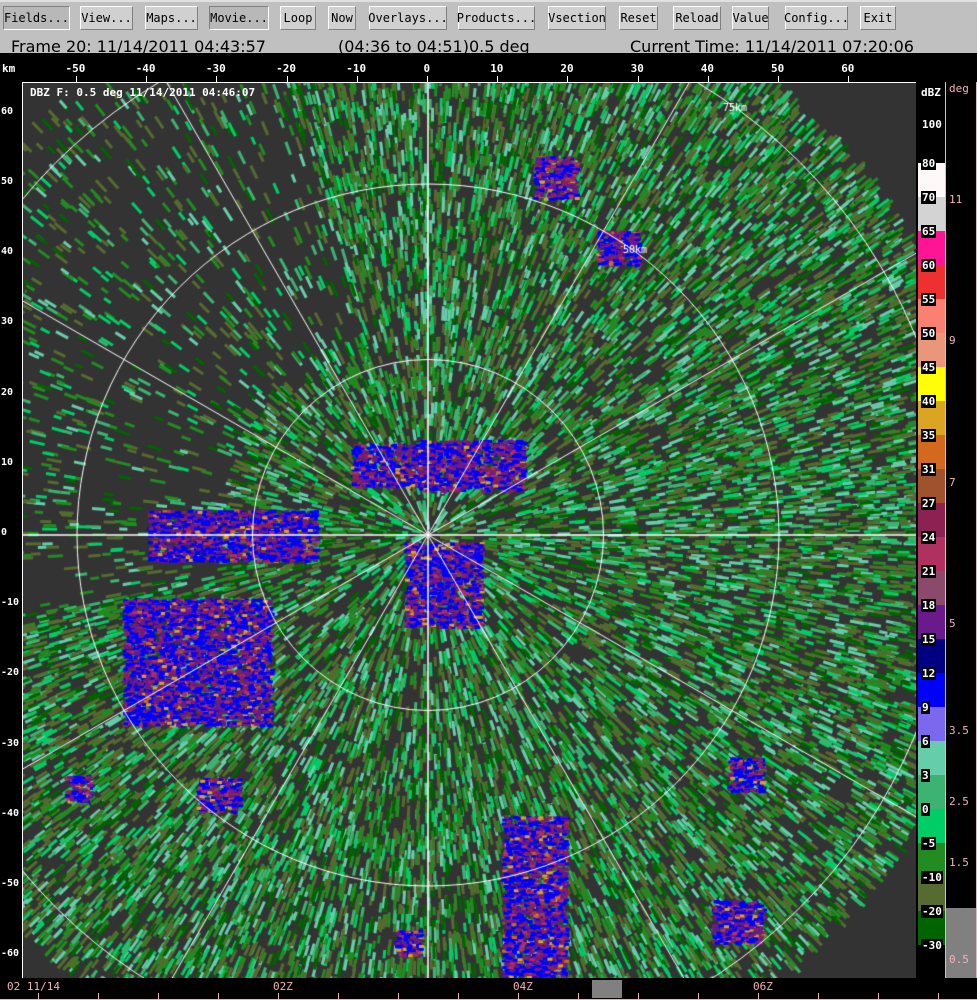  Describe the element at coordinates (929, 231) in the screenshot. I see `scale-label: 65` at that location.